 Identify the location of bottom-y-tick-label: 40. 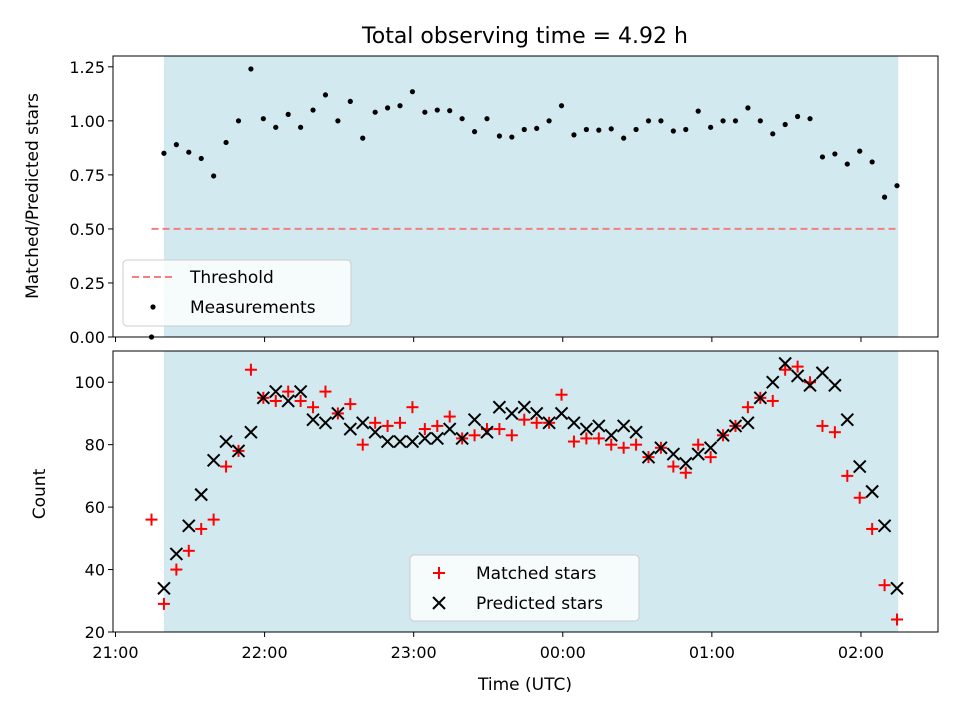
(95, 570).